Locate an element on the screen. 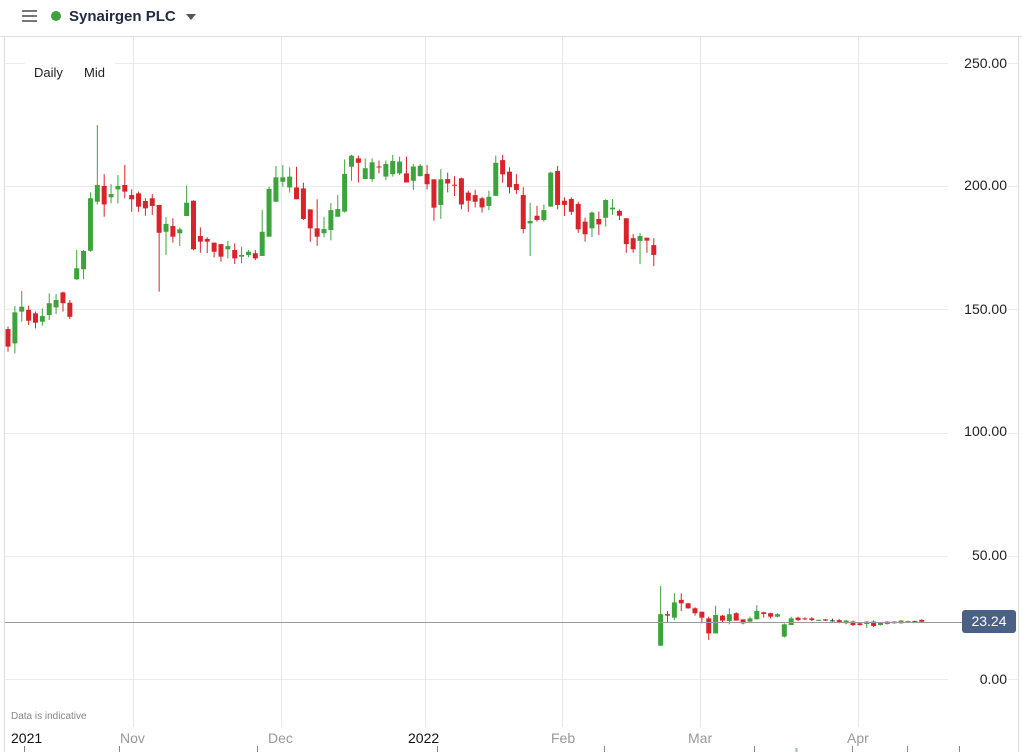 This screenshot has width=1022, height=752. caret-down-icon is located at coordinates (191, 17).